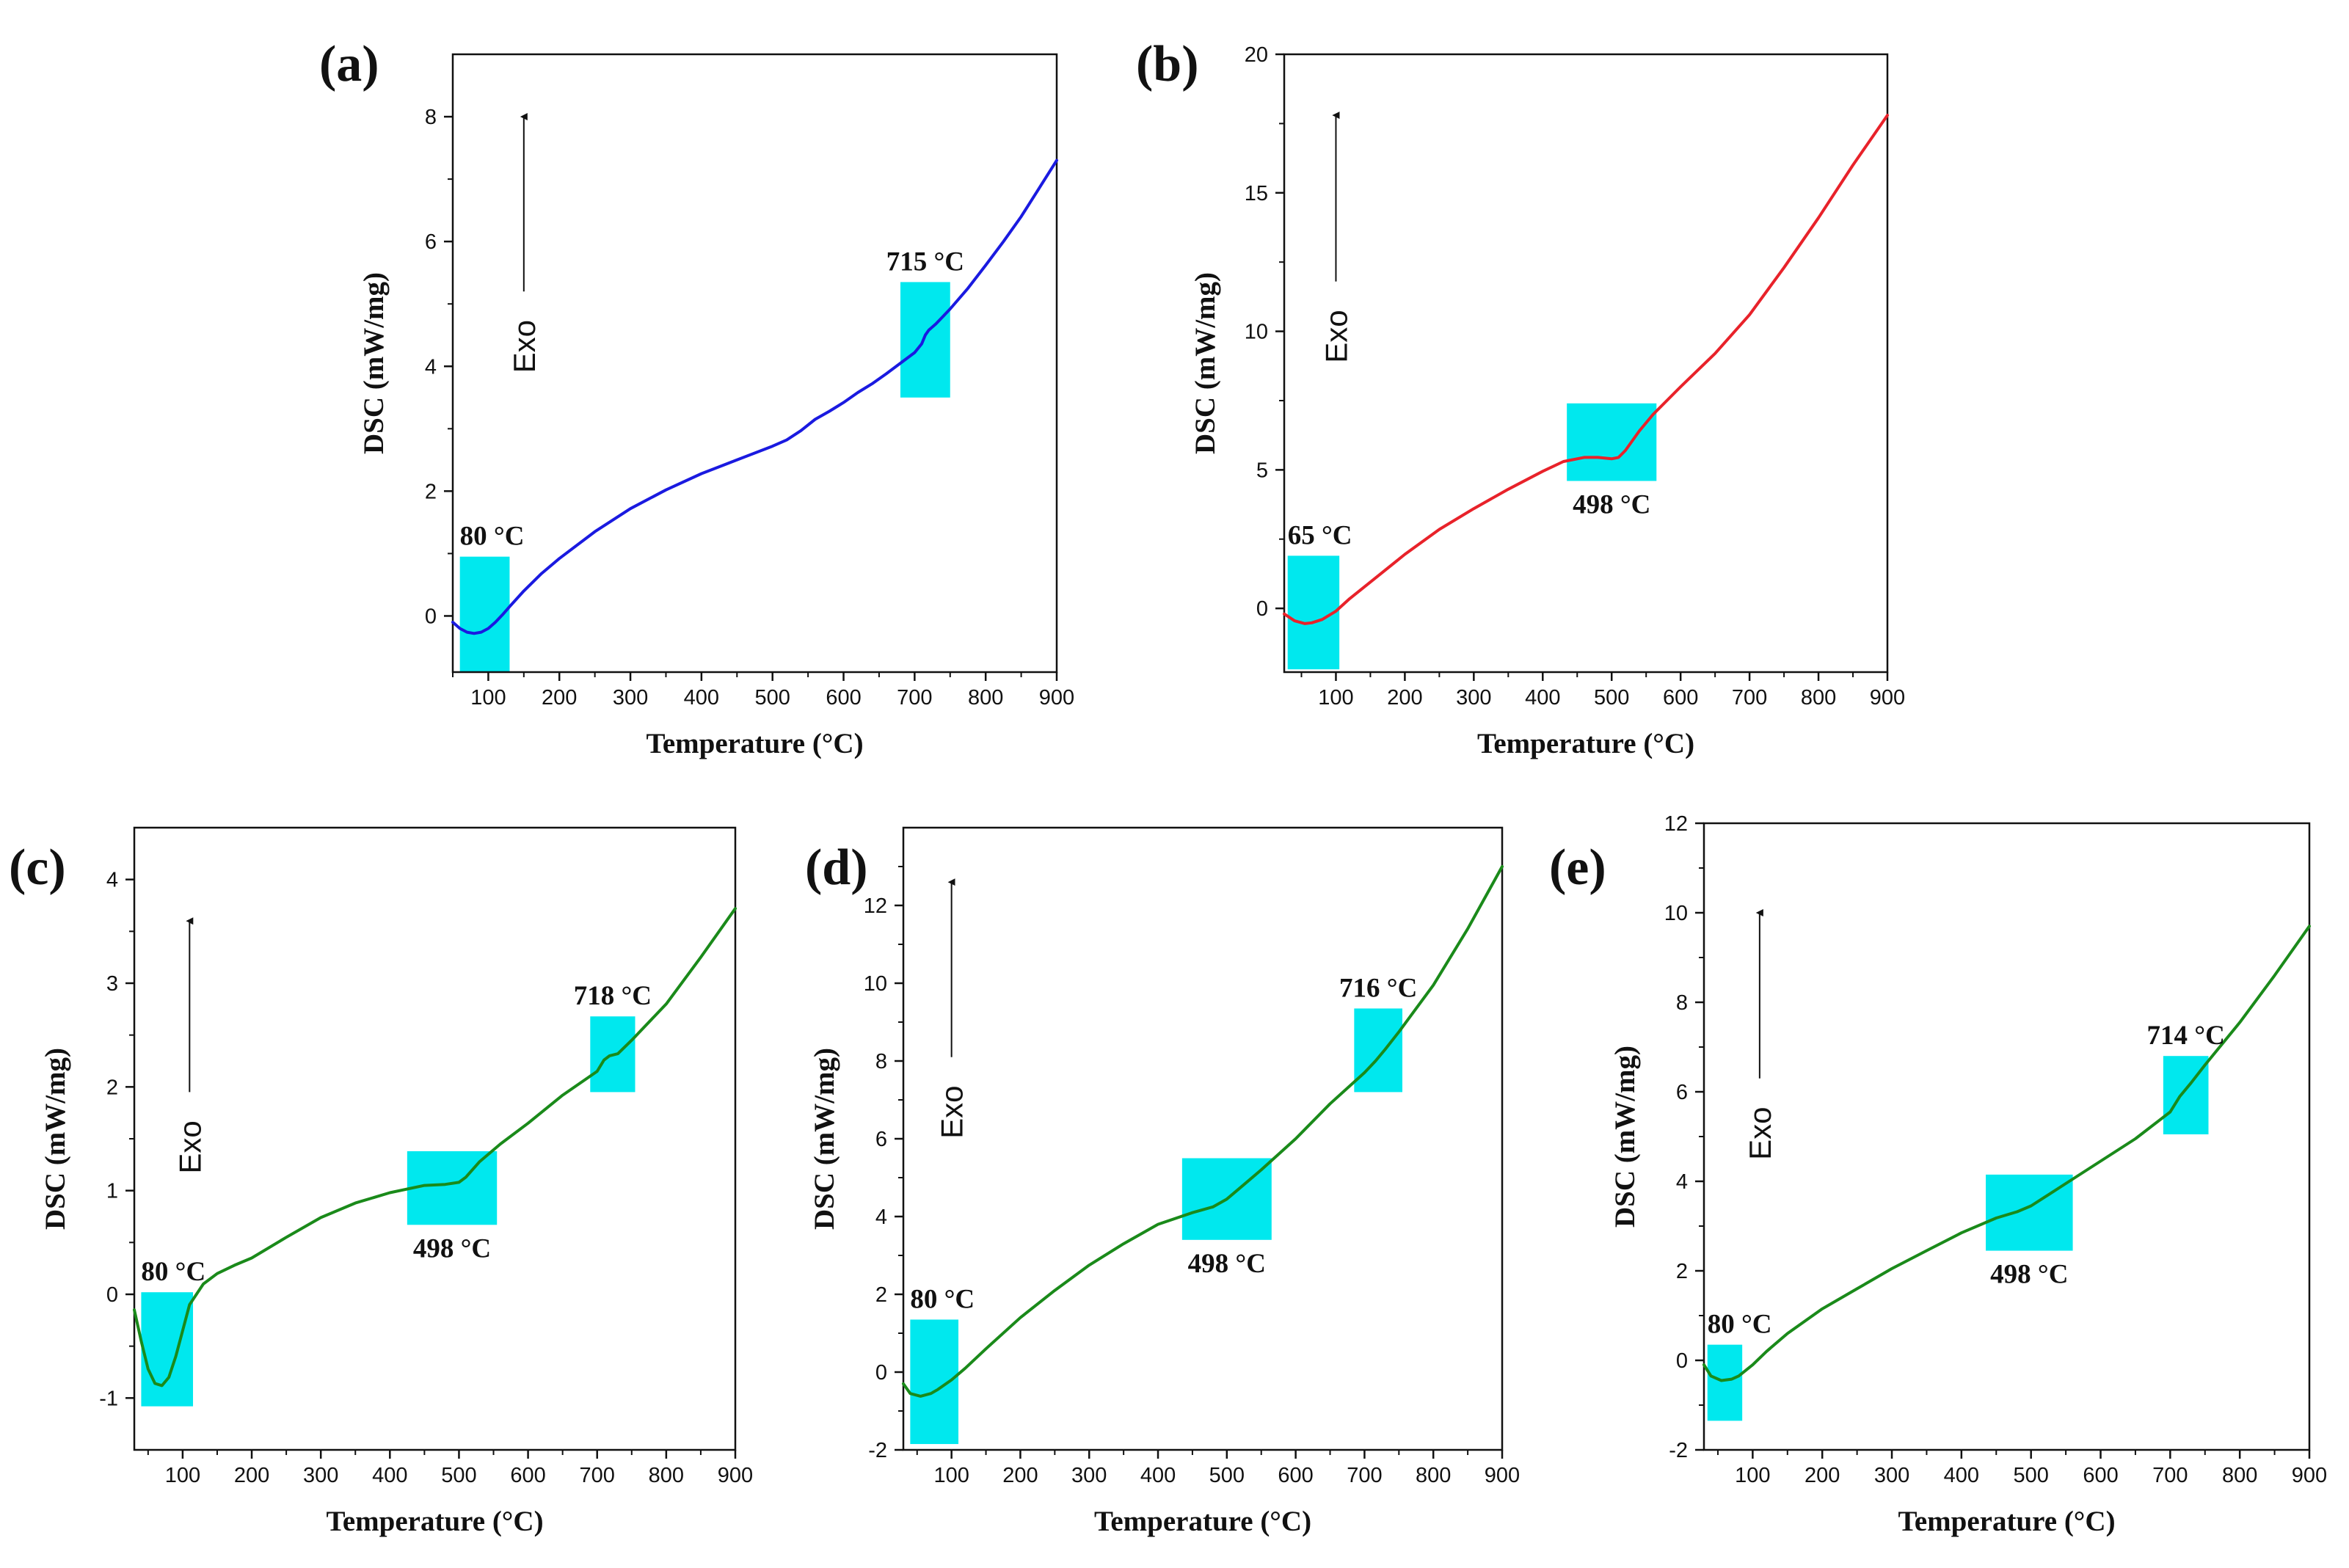 Image resolution: width=2349 pixels, height=1568 pixels. Describe the element at coordinates (1256, 55) in the screenshot. I see `y-tick-label: 20` at that location.